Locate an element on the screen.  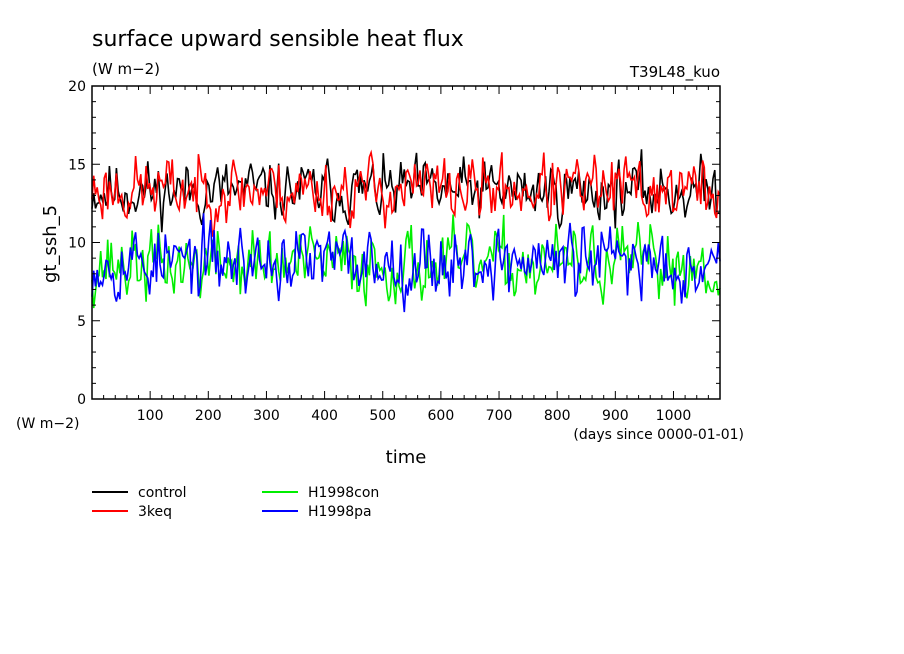
y-axis-label: gt_ssh_5 is located at coordinates (50, 244).